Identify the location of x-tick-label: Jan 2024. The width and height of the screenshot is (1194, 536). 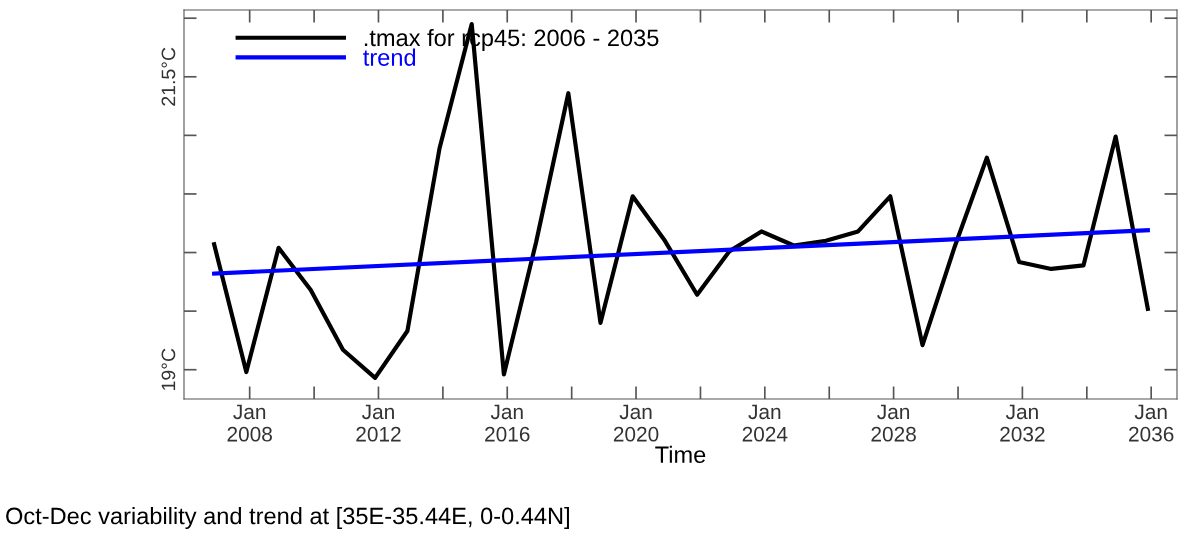
(765, 423).